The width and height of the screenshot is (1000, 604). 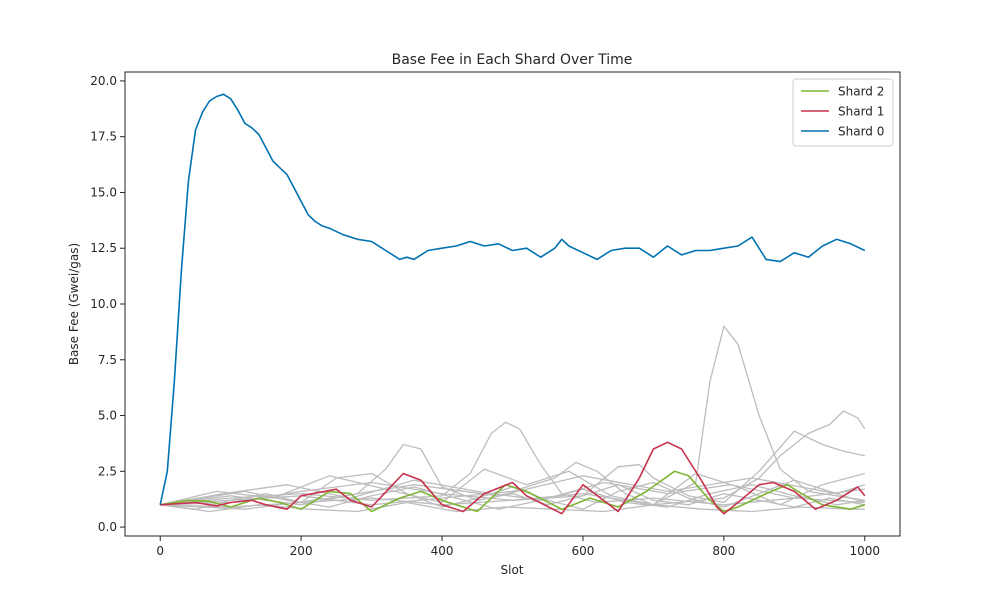 I want to click on x-tick-label: 0, so click(x=160, y=551).